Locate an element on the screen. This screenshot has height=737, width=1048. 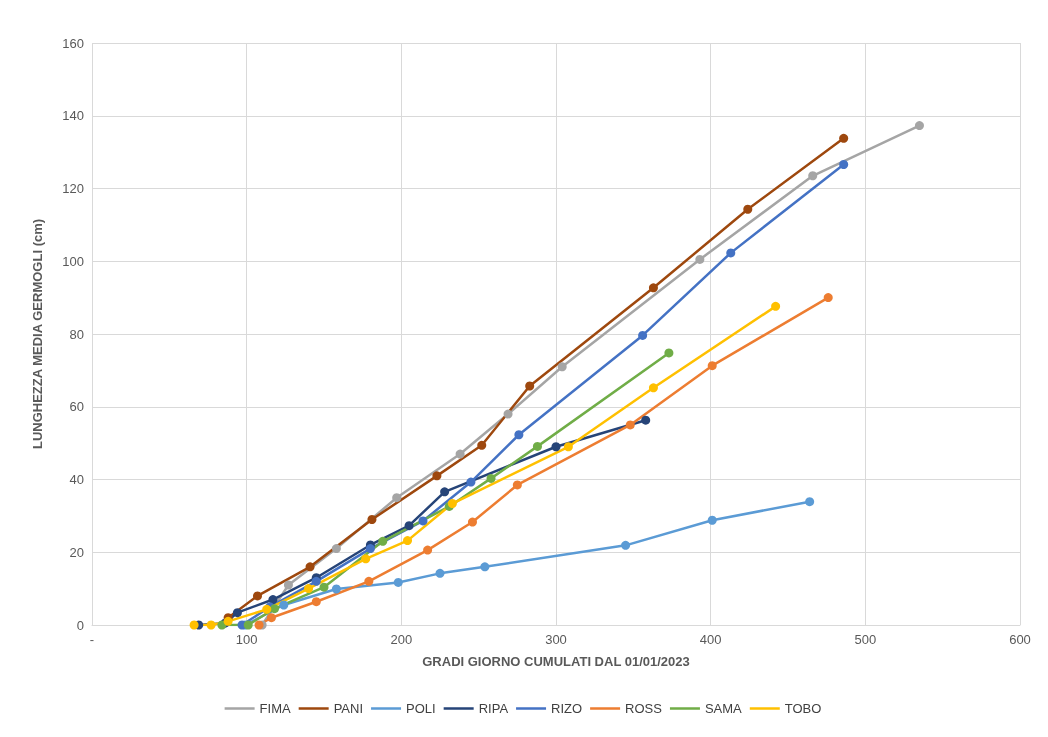
legend-label: FIMA is located at coordinates (275, 708).